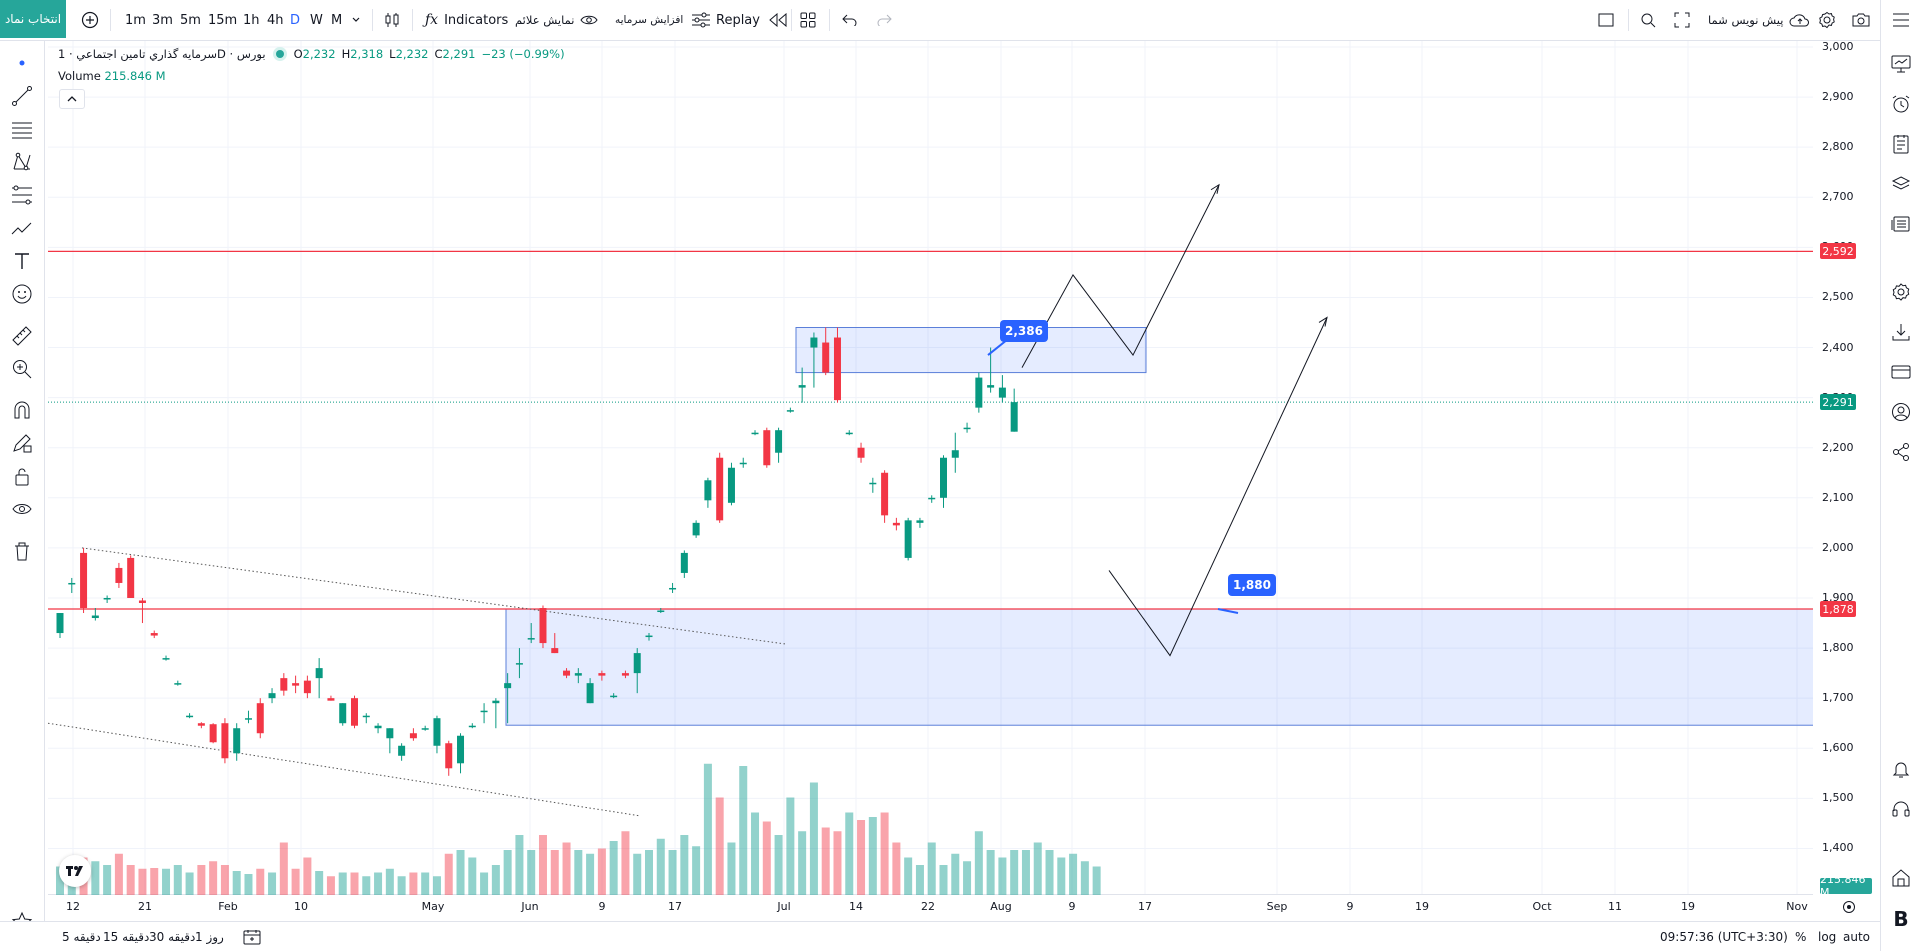 The image size is (1920, 952). What do you see at coordinates (1838, 547) in the screenshot?
I see `price-tick-label: 2,000` at bounding box center [1838, 547].